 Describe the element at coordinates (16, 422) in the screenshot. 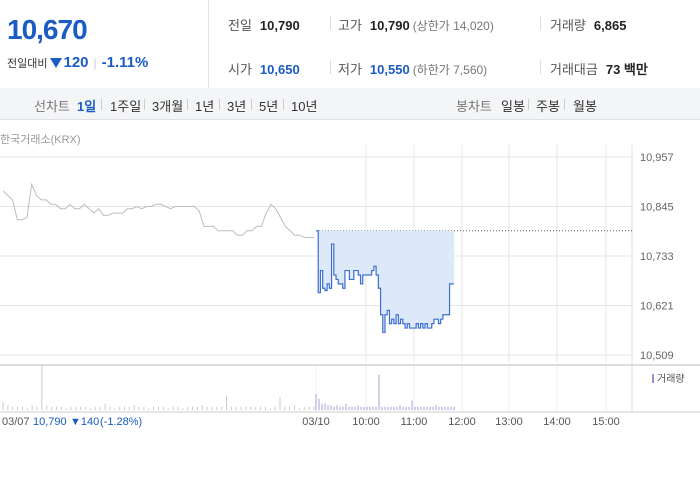

I see `prev-day-date: 03/07` at that location.